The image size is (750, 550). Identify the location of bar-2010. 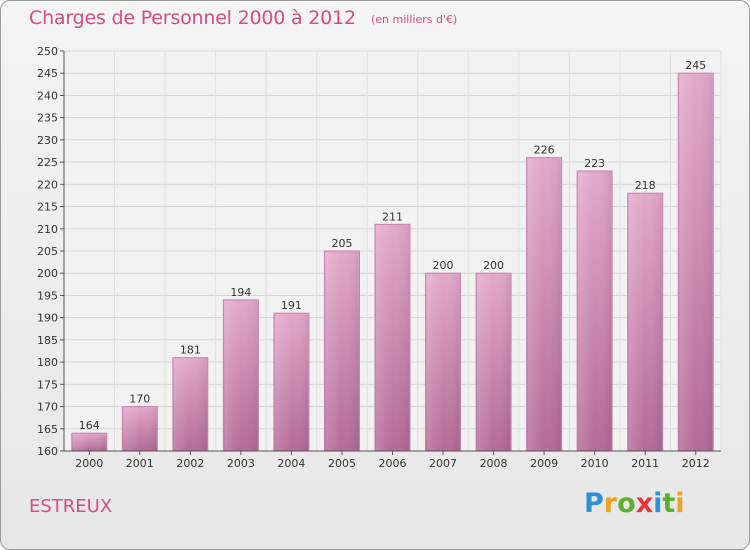
(594, 311).